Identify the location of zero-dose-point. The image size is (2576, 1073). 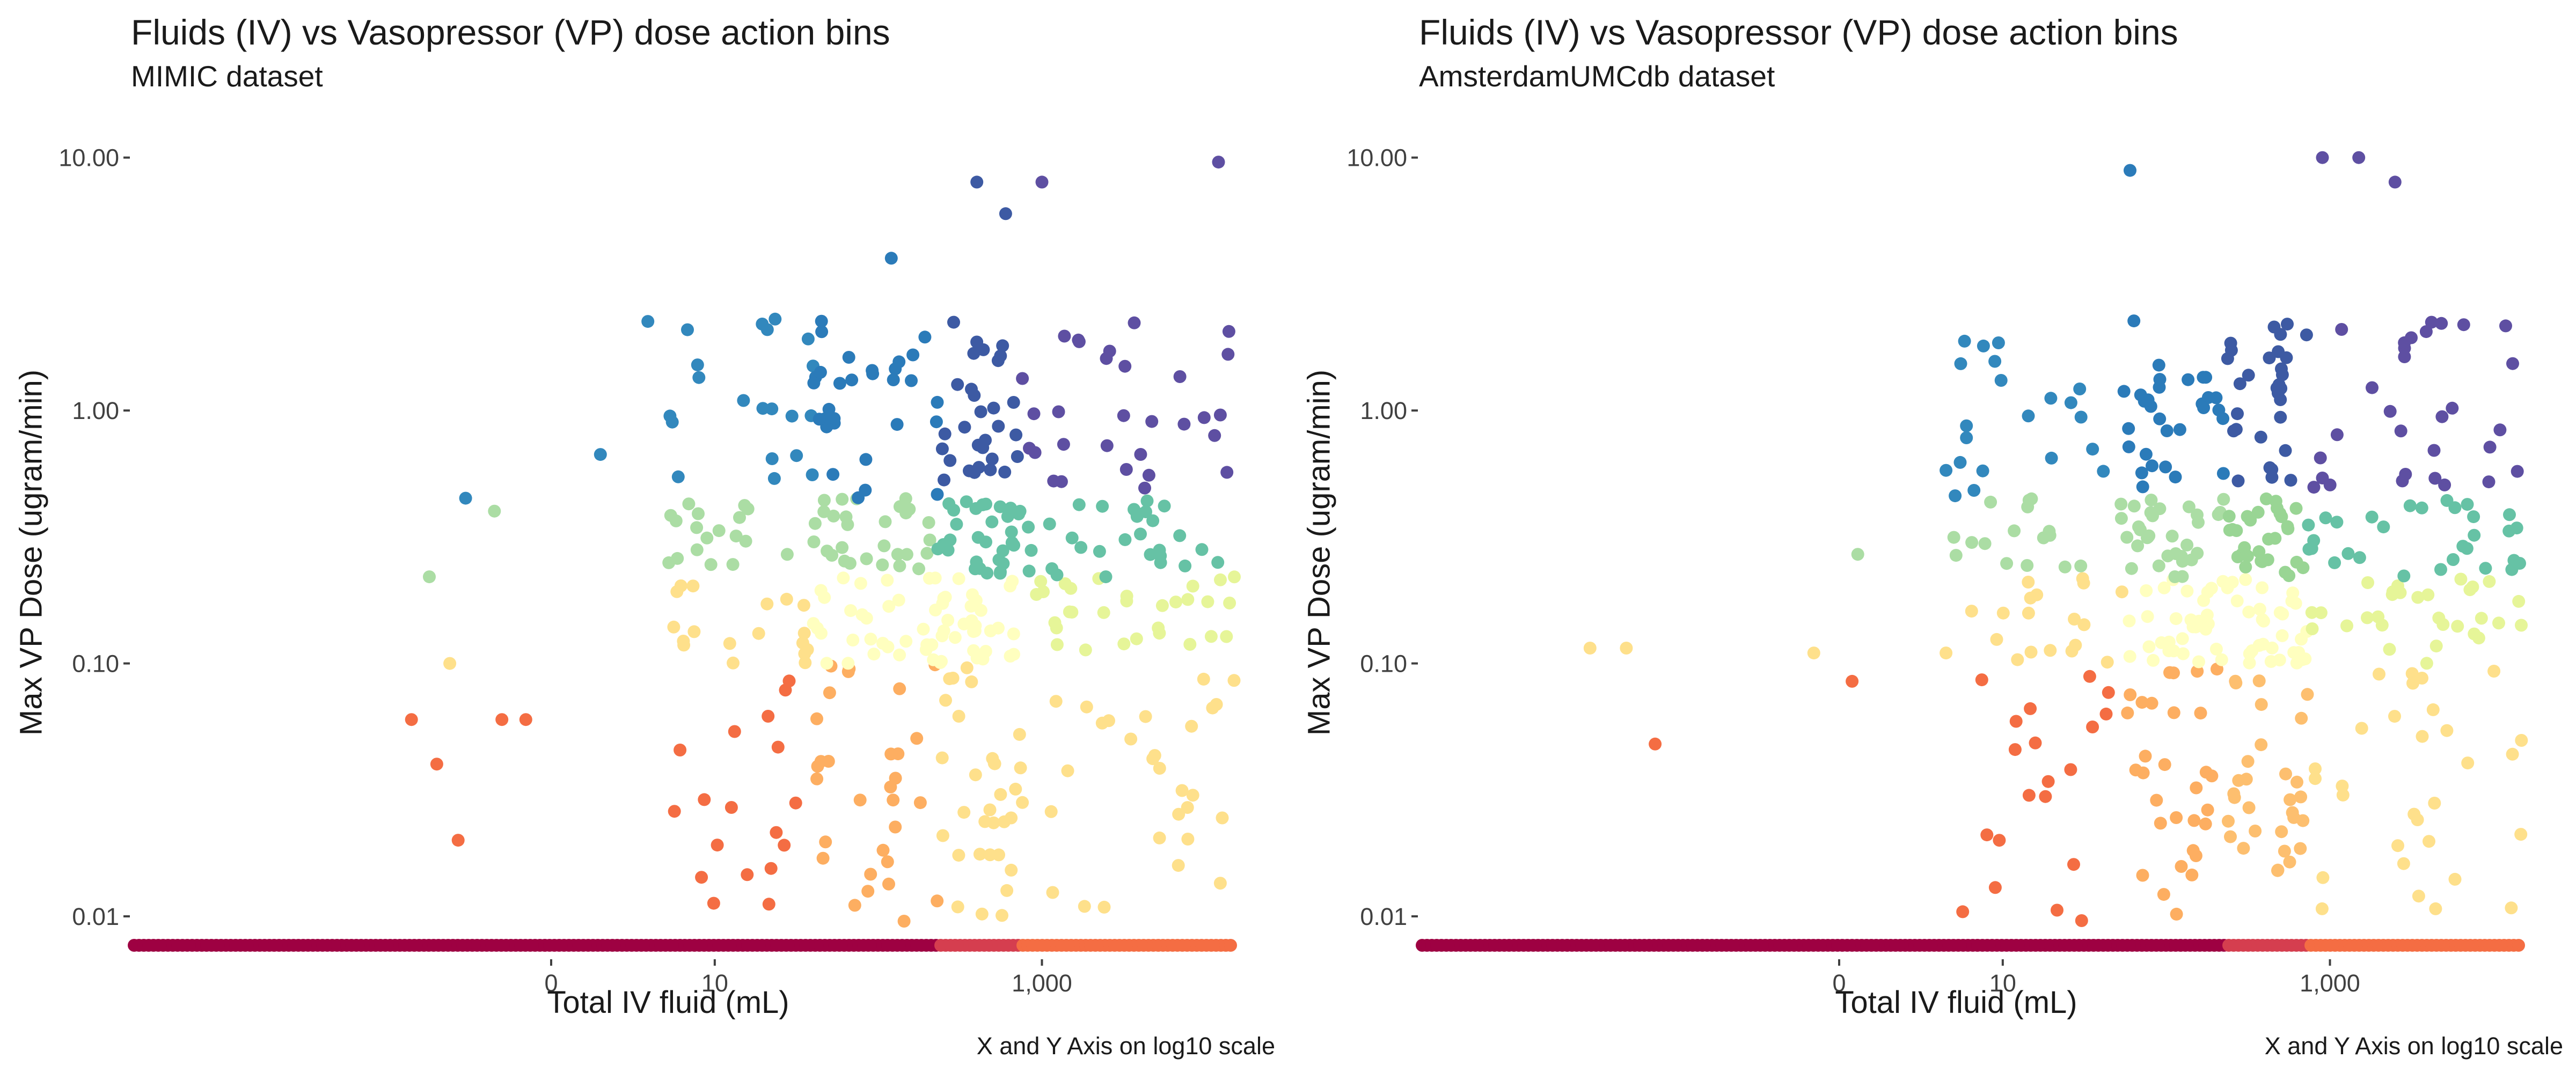
(1230, 945).